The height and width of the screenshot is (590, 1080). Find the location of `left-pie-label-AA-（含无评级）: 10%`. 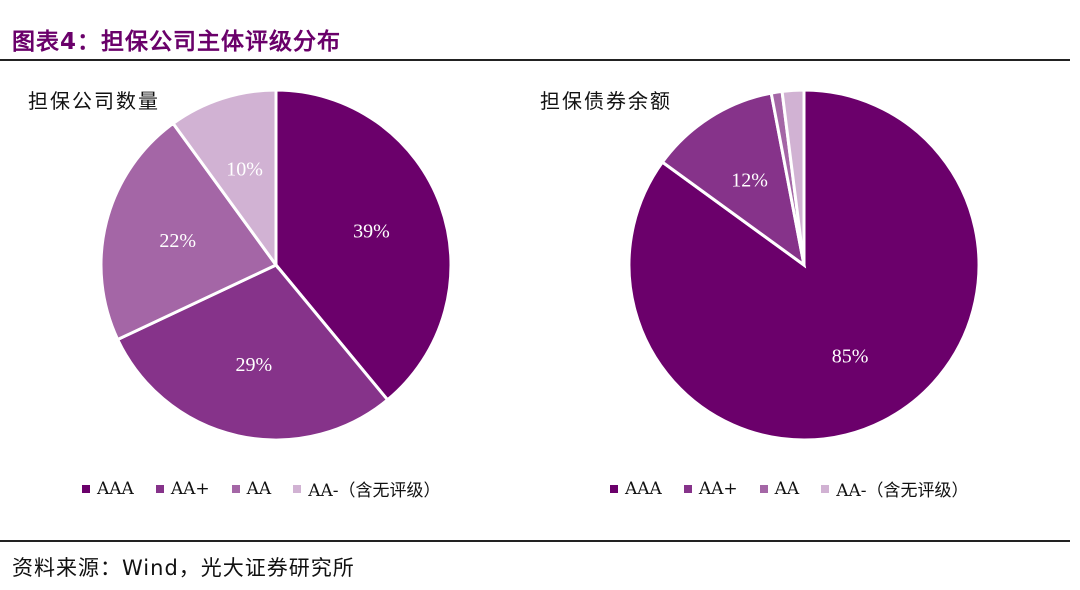

left-pie-label-AA-（含无评级）: 10% is located at coordinates (244, 169).